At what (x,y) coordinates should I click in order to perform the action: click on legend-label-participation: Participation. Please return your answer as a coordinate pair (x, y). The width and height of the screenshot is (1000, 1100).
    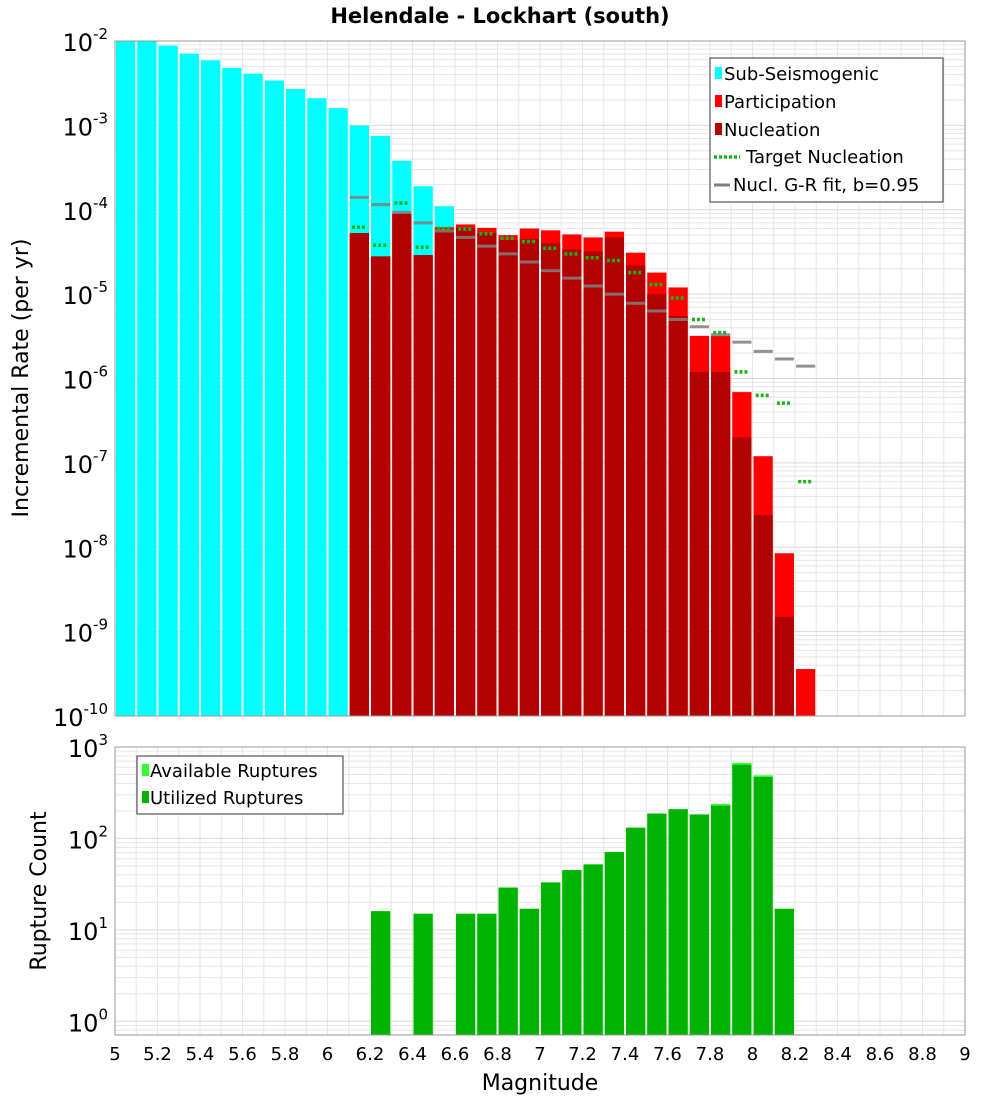
    Looking at the image, I should click on (780, 102).